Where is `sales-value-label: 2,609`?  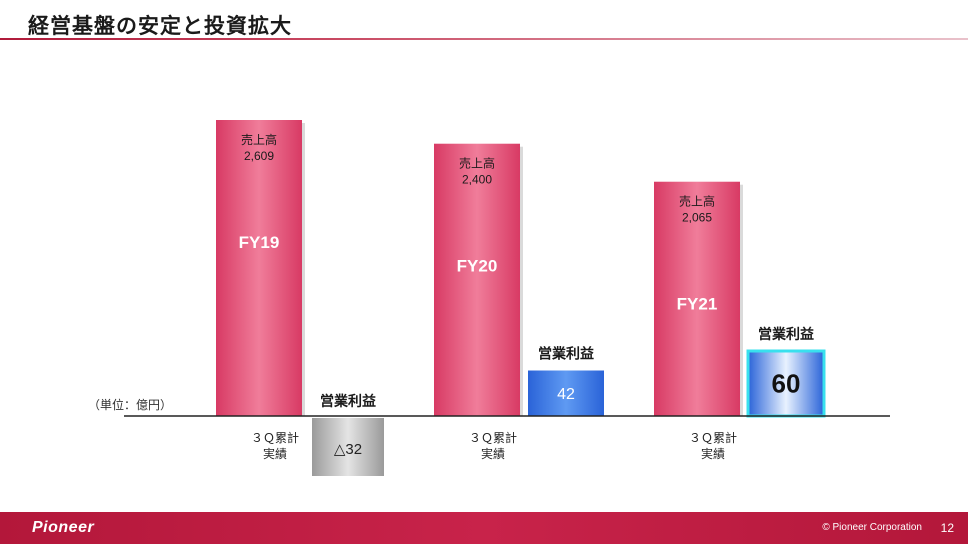
sales-value-label: 2,609 is located at coordinates (259, 156).